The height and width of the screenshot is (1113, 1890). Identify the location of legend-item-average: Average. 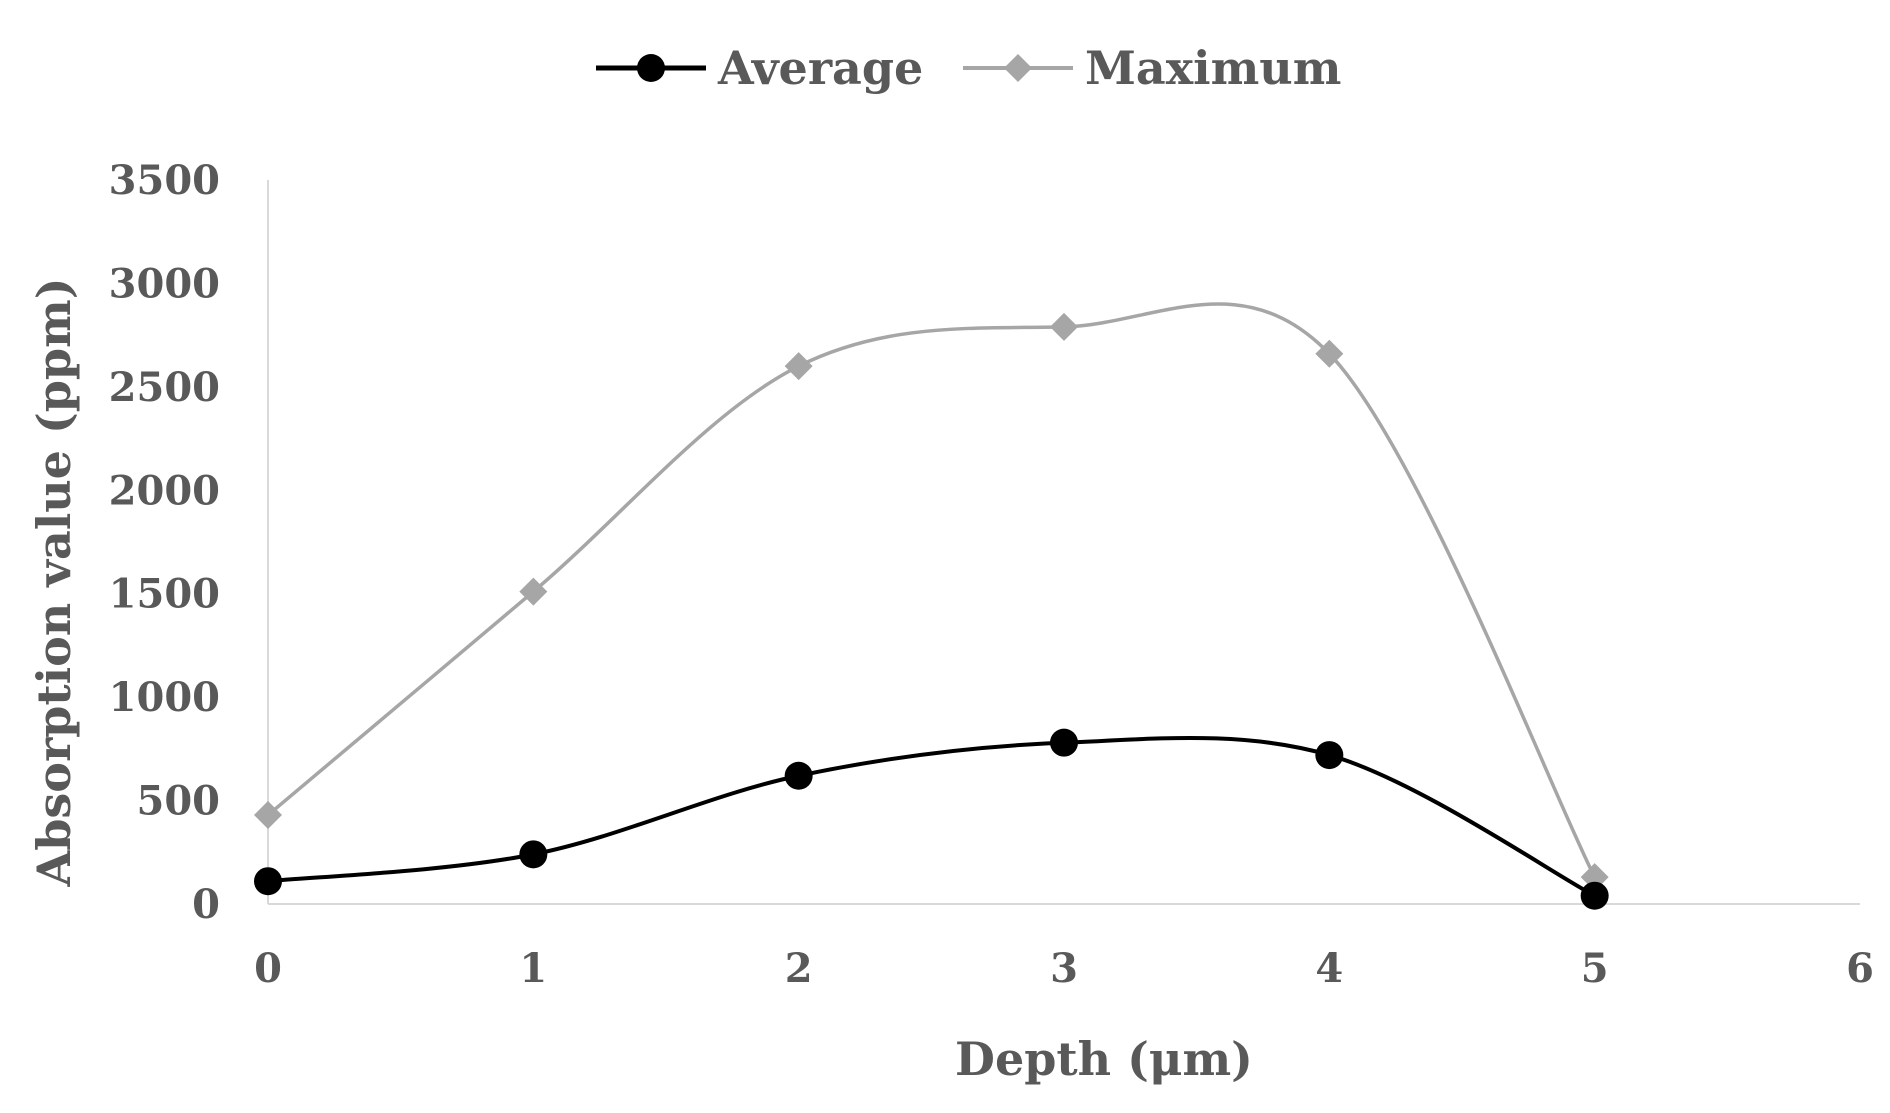
(759, 68).